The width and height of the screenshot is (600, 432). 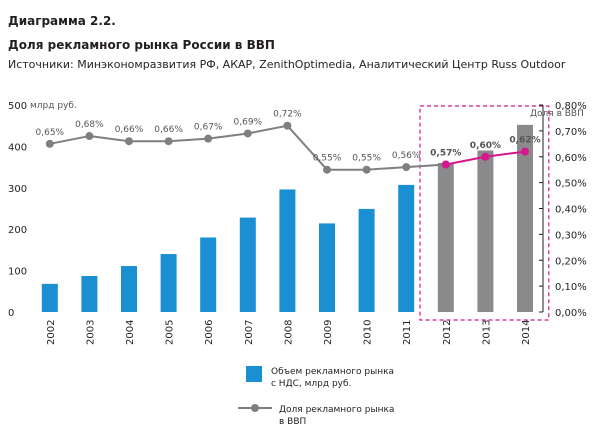 I want to click on y-left-tick: 400, so click(x=17, y=147).